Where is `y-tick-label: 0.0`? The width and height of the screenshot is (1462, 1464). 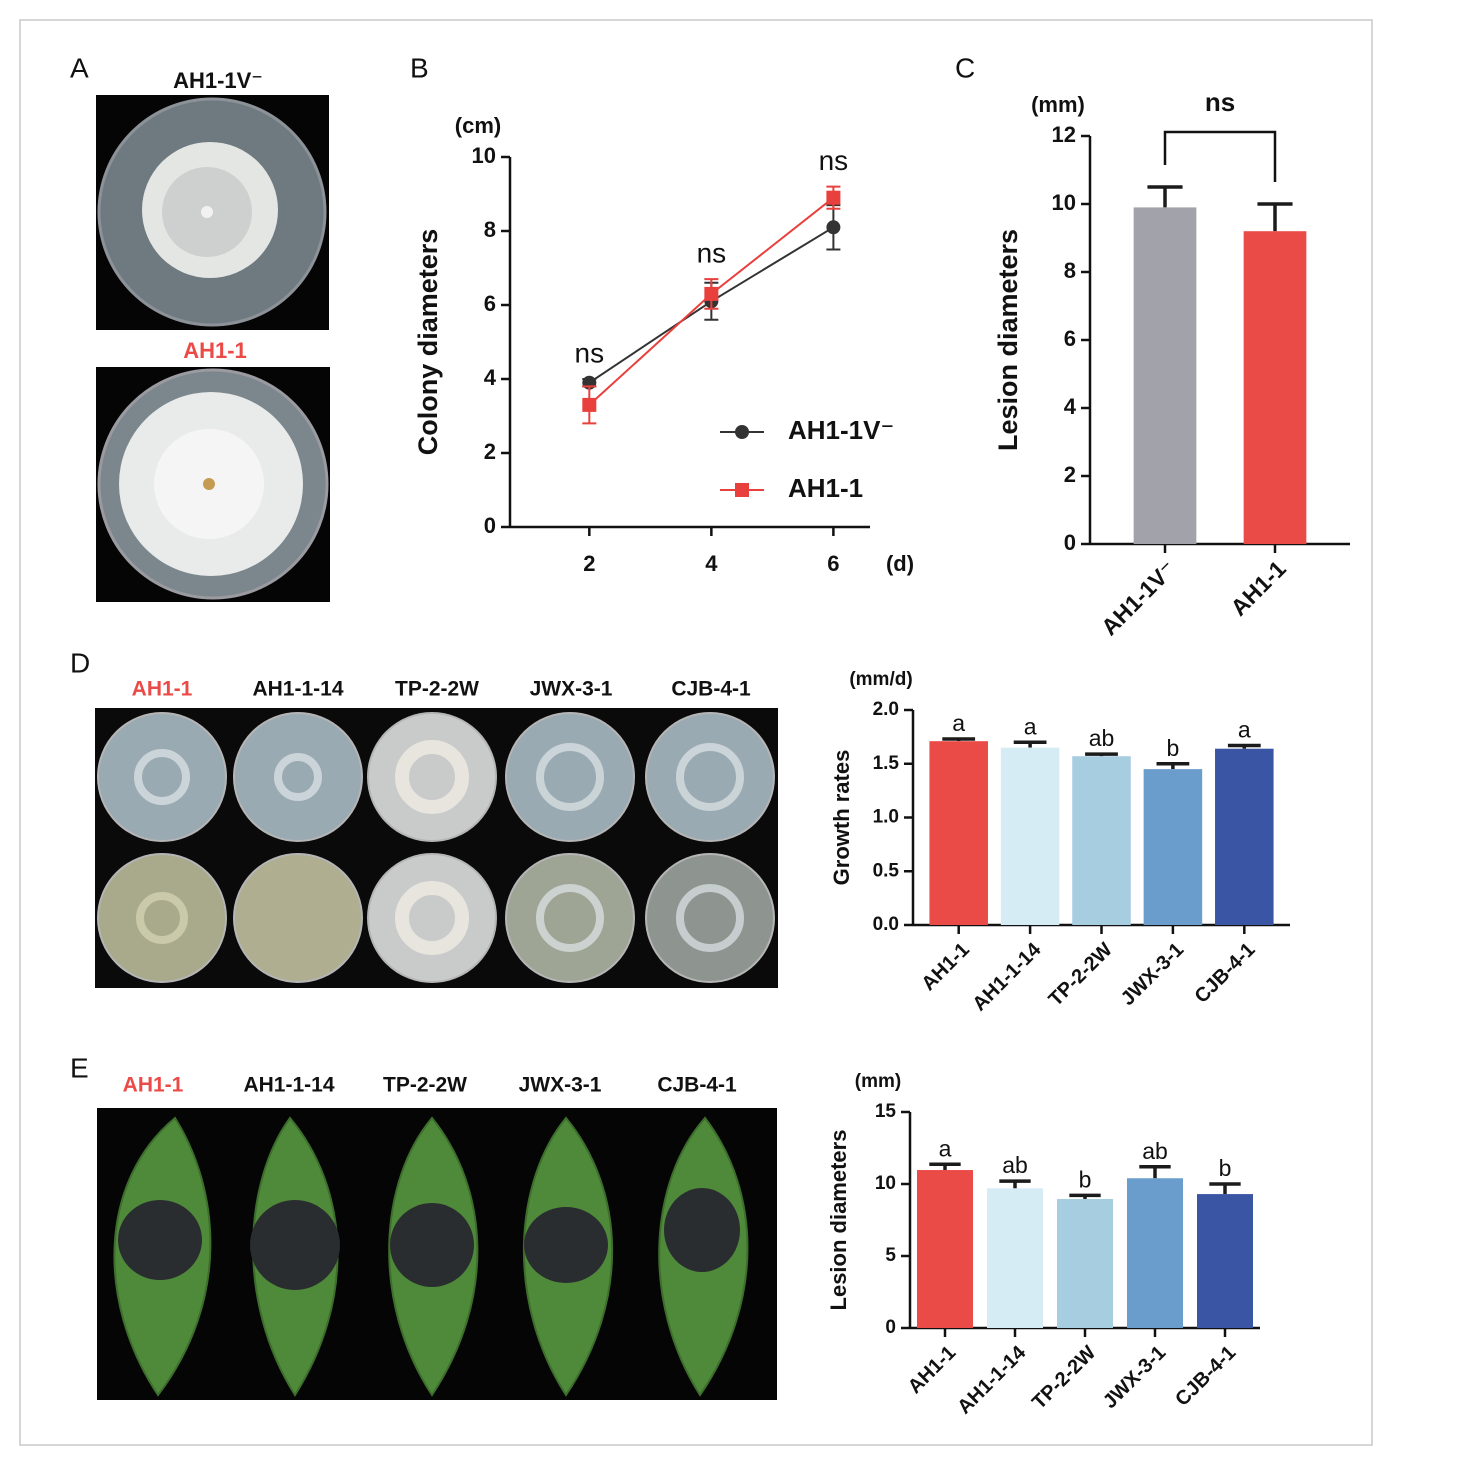 y-tick-label: 0.0 is located at coordinates (886, 924).